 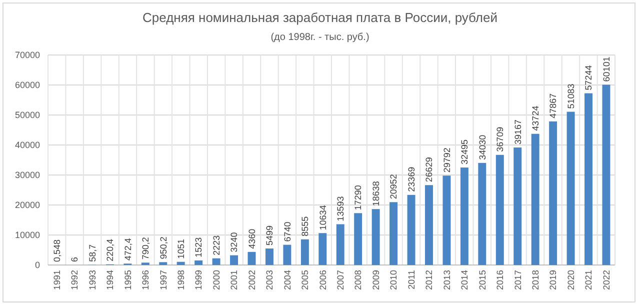 What do you see at coordinates (145, 280) in the screenshot?
I see `x-tick-label: 1996` at bounding box center [145, 280].